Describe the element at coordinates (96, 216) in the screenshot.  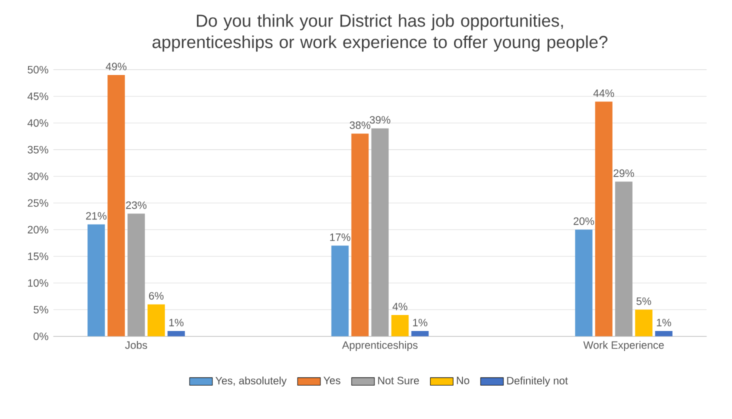
I see `data-label: 21%` at that location.